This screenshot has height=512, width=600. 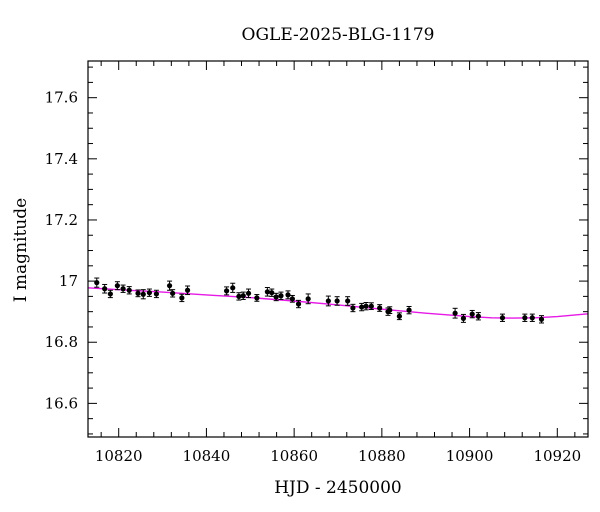 I want to click on x-tick-label: 10860, so click(x=294, y=456).